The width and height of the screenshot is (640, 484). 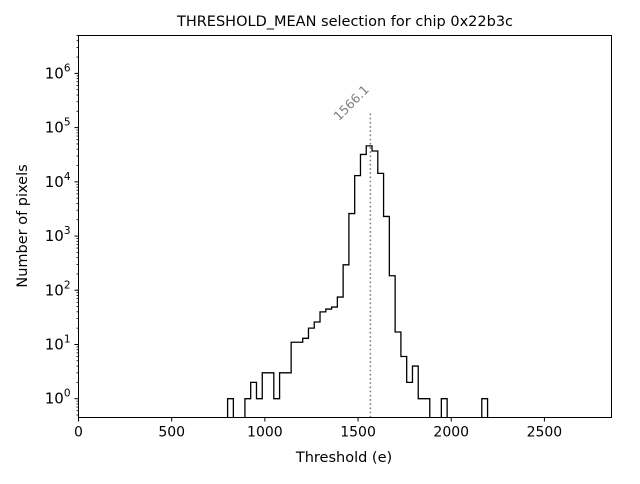 I want to click on mean-line-label: 1566.1, so click(x=351, y=103).